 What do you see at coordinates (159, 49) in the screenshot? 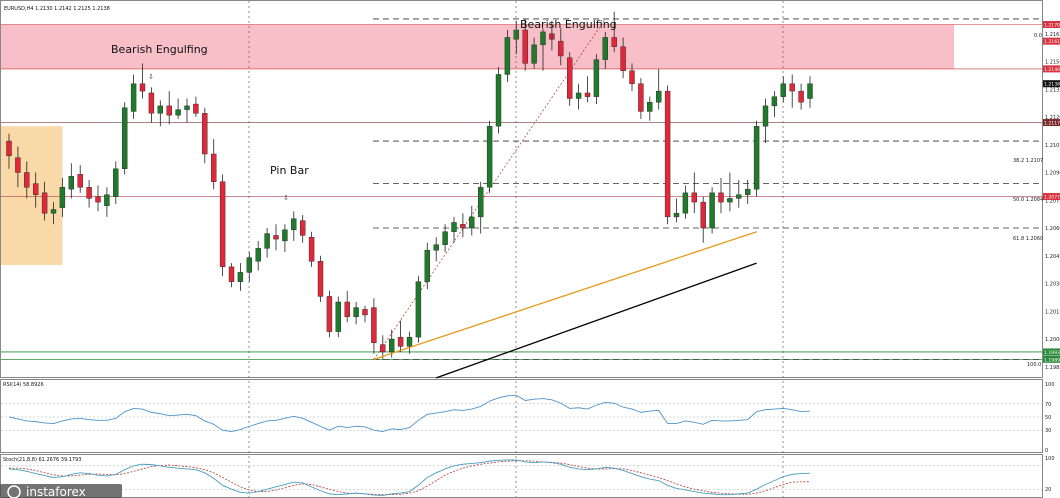
I see `annotation-bearish-engulfing-left: Bearish Engulfing` at bounding box center [159, 49].